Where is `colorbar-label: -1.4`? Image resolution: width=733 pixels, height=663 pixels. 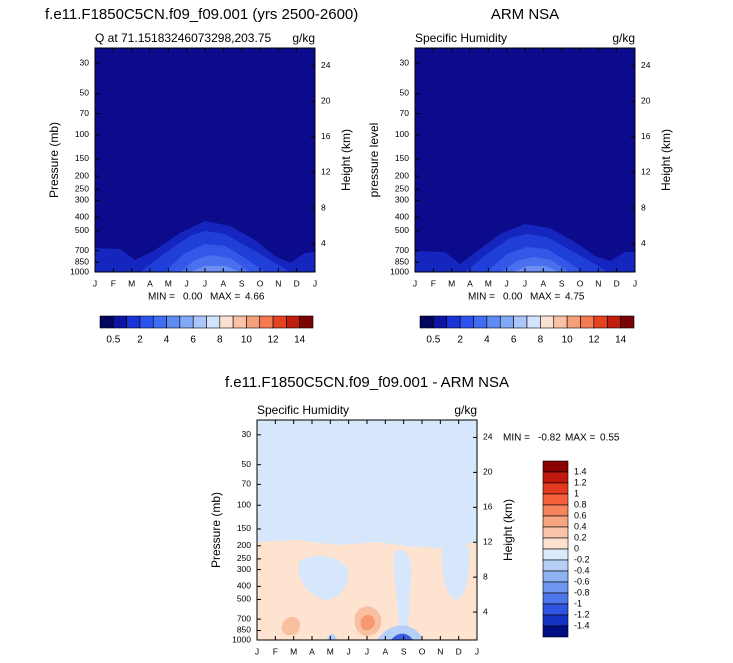 colorbar-label: -1.4 is located at coordinates (582, 625).